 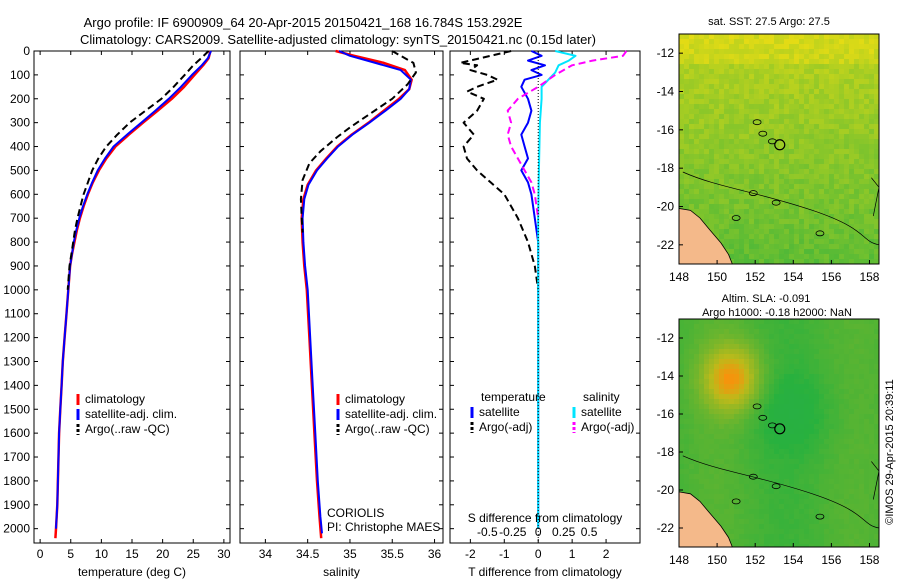 What do you see at coordinates (358, 141) in the screenshot?
I see `series-line-argo-raw-qc-` at bounding box center [358, 141].